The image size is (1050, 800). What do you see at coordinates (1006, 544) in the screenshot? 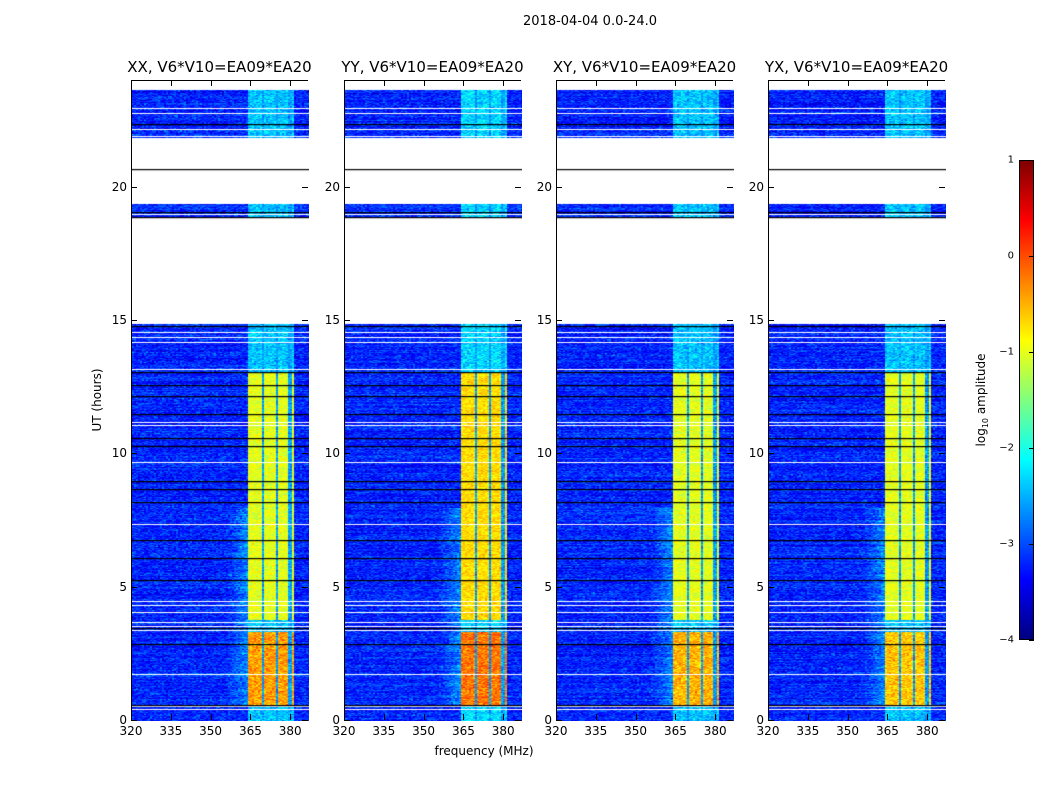
I see `colorbar-tick-label: −3` at bounding box center [1006, 544].